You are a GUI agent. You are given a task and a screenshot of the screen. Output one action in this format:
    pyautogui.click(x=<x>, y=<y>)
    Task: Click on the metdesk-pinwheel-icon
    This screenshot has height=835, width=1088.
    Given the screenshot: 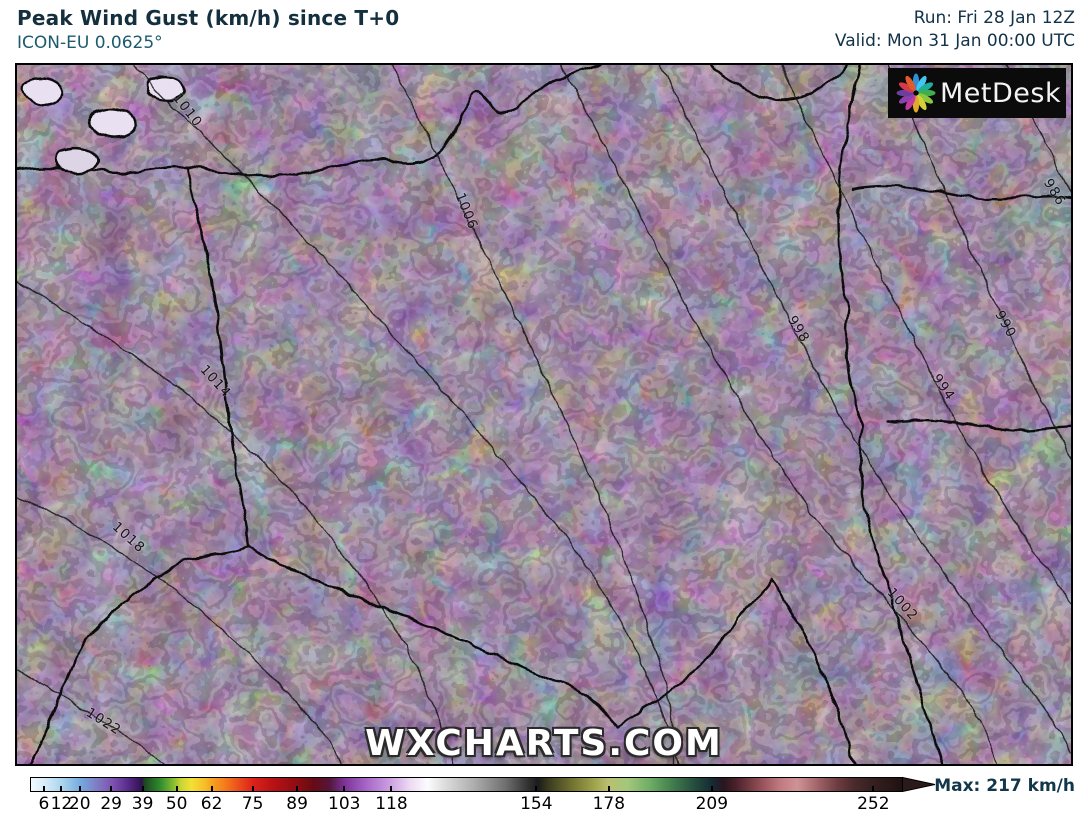 What is the action you would take?
    pyautogui.click(x=916, y=93)
    